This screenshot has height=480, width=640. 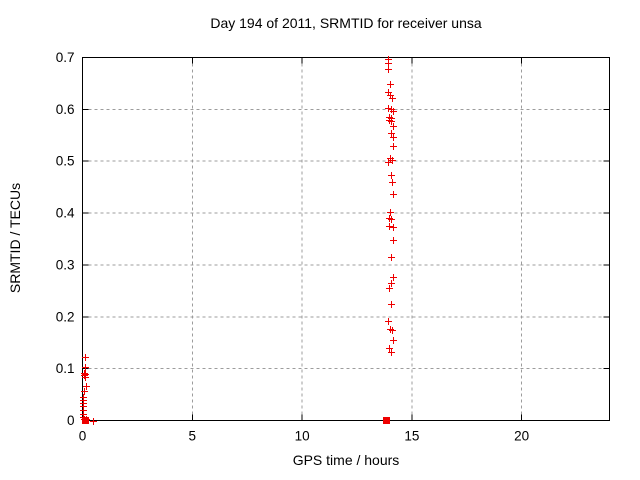 I want to click on x-tick-labels: 0 5 10 15 20, so click(x=304, y=436).